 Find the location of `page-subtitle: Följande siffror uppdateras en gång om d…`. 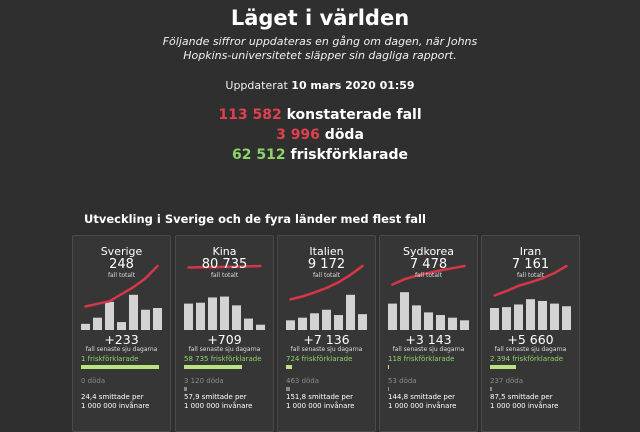

page-subtitle: Följande siffror uppdateras en gång om d… is located at coordinates (320, 48).